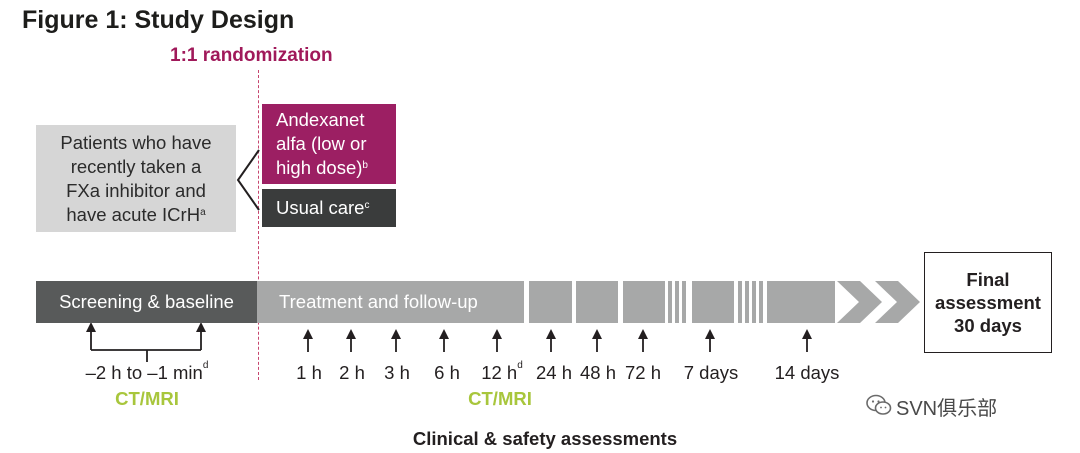 The width and height of the screenshot is (1080, 453). What do you see at coordinates (91, 327) in the screenshot?
I see `baseline-arrow-left-head` at bounding box center [91, 327].